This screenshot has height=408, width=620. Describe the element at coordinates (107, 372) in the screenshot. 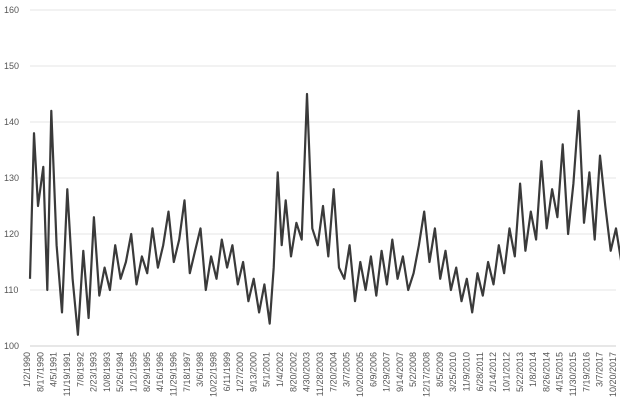

I see `x-tick-label: 10/8/1993` at that location.